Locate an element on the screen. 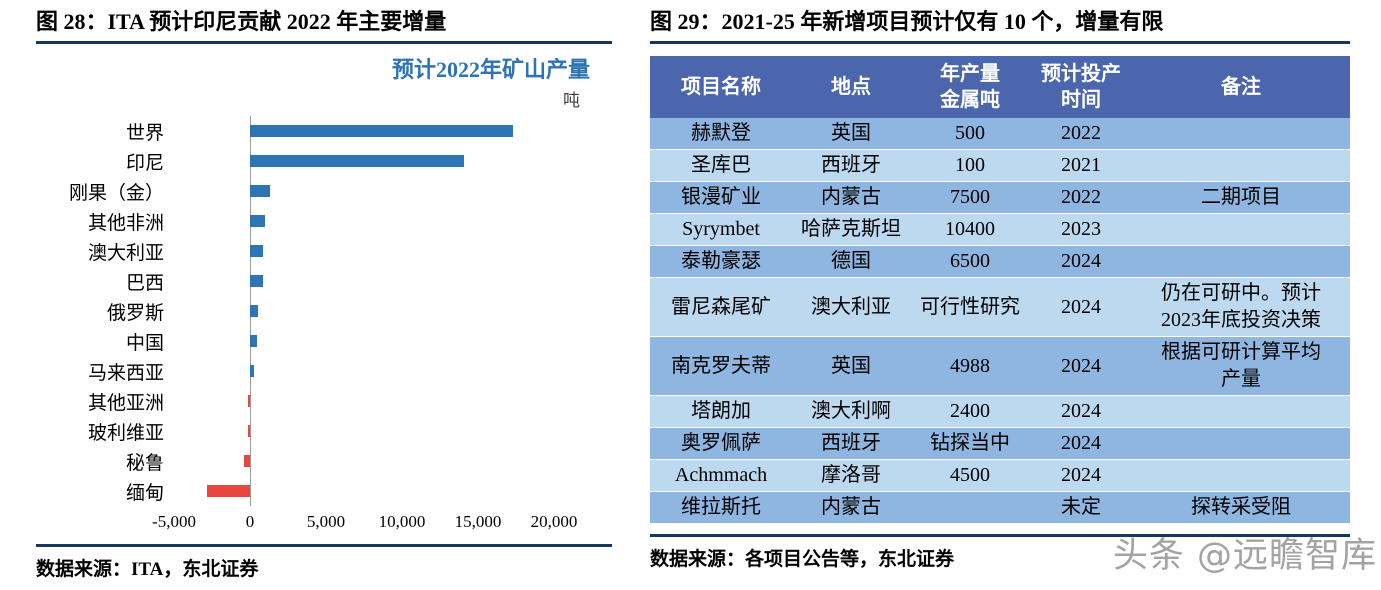 This screenshot has height=590, width=1381. chart-row: 俄罗斯 is located at coordinates (324, 311).